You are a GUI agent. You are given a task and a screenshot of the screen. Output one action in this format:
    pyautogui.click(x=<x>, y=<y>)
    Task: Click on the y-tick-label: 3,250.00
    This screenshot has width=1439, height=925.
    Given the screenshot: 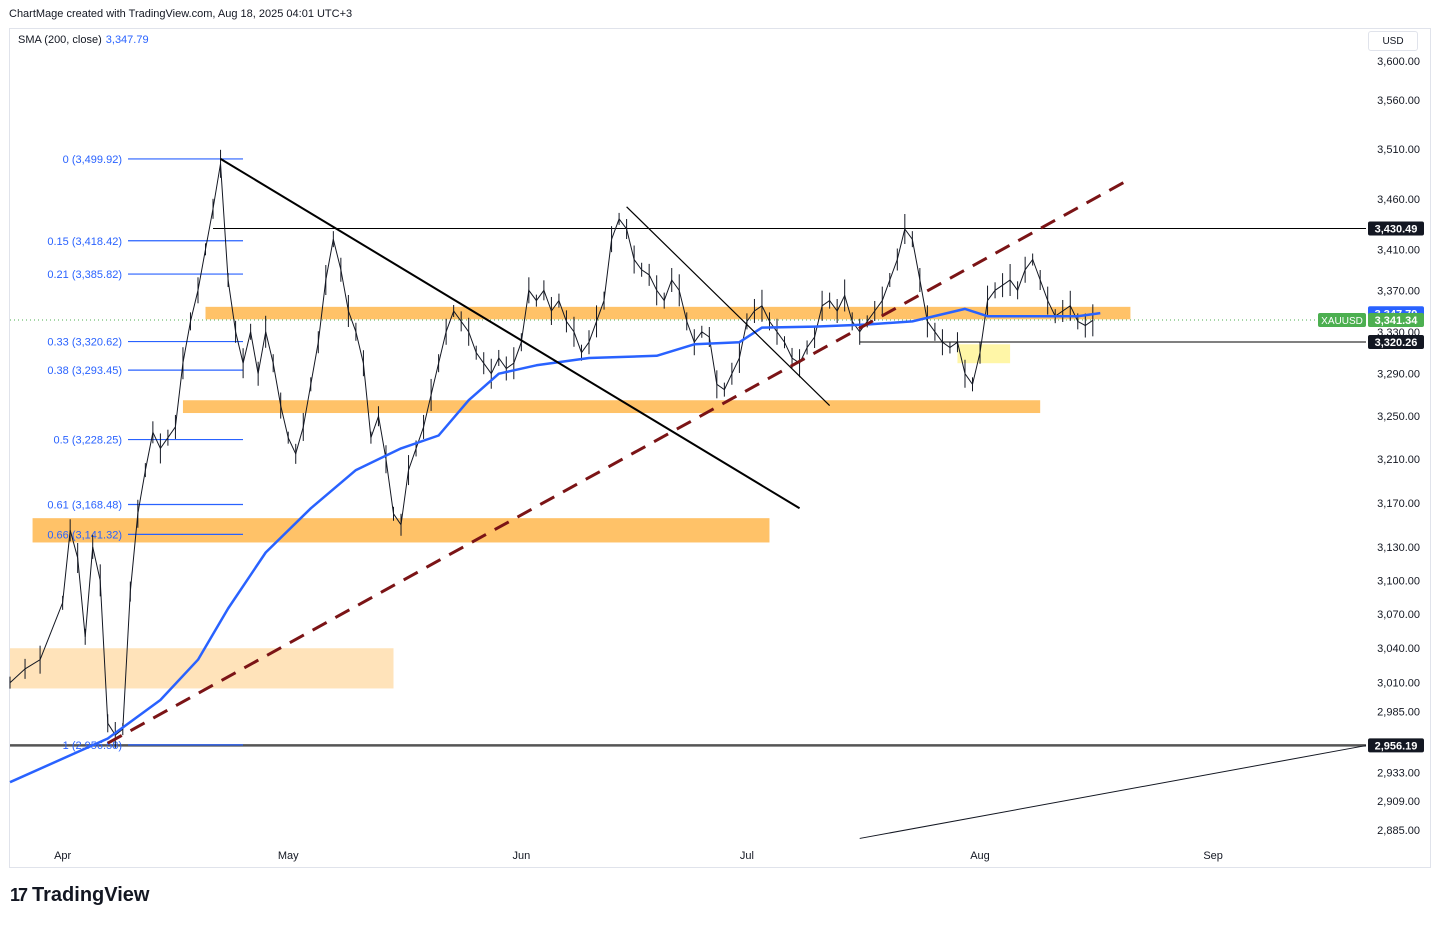 What is the action you would take?
    pyautogui.click(x=1398, y=417)
    